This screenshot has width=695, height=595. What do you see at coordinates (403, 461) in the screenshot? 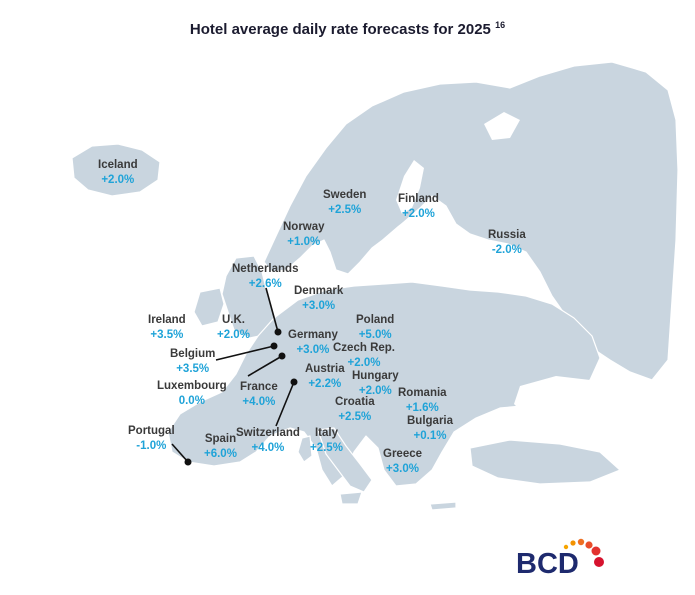
I see `label-greece: Greece +3.0%` at bounding box center [403, 461].